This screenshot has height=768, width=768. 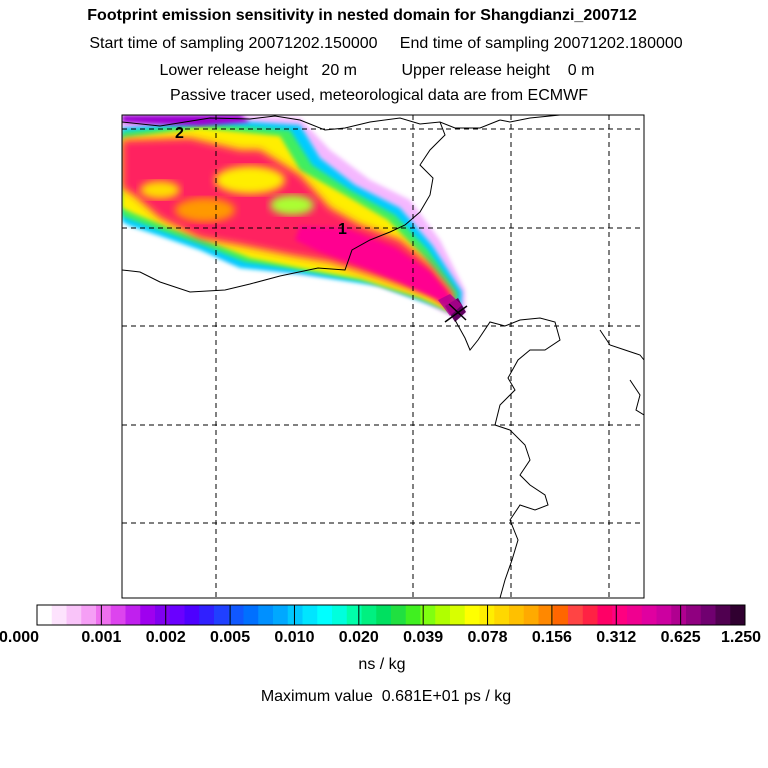 I want to click on colorbar-tick-label: 0.312, so click(x=616, y=637).